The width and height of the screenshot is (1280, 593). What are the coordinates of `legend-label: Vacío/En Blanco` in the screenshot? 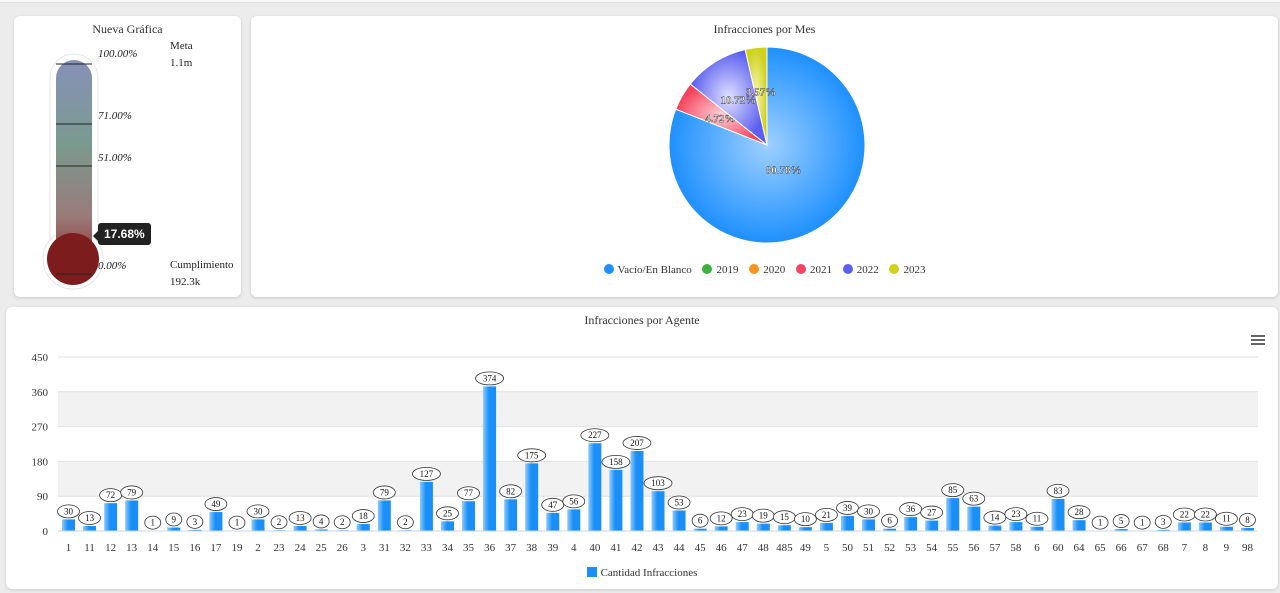 It's located at (654, 270).